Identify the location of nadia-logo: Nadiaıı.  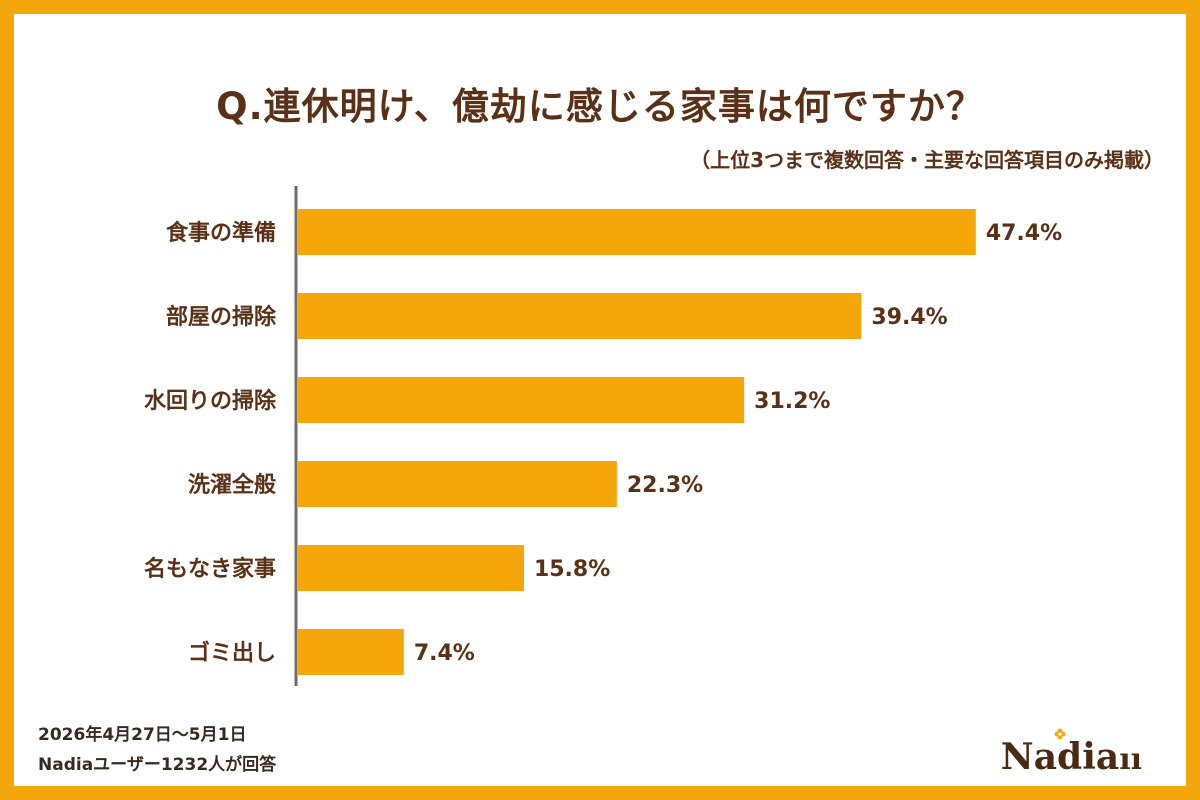
(1071, 757).